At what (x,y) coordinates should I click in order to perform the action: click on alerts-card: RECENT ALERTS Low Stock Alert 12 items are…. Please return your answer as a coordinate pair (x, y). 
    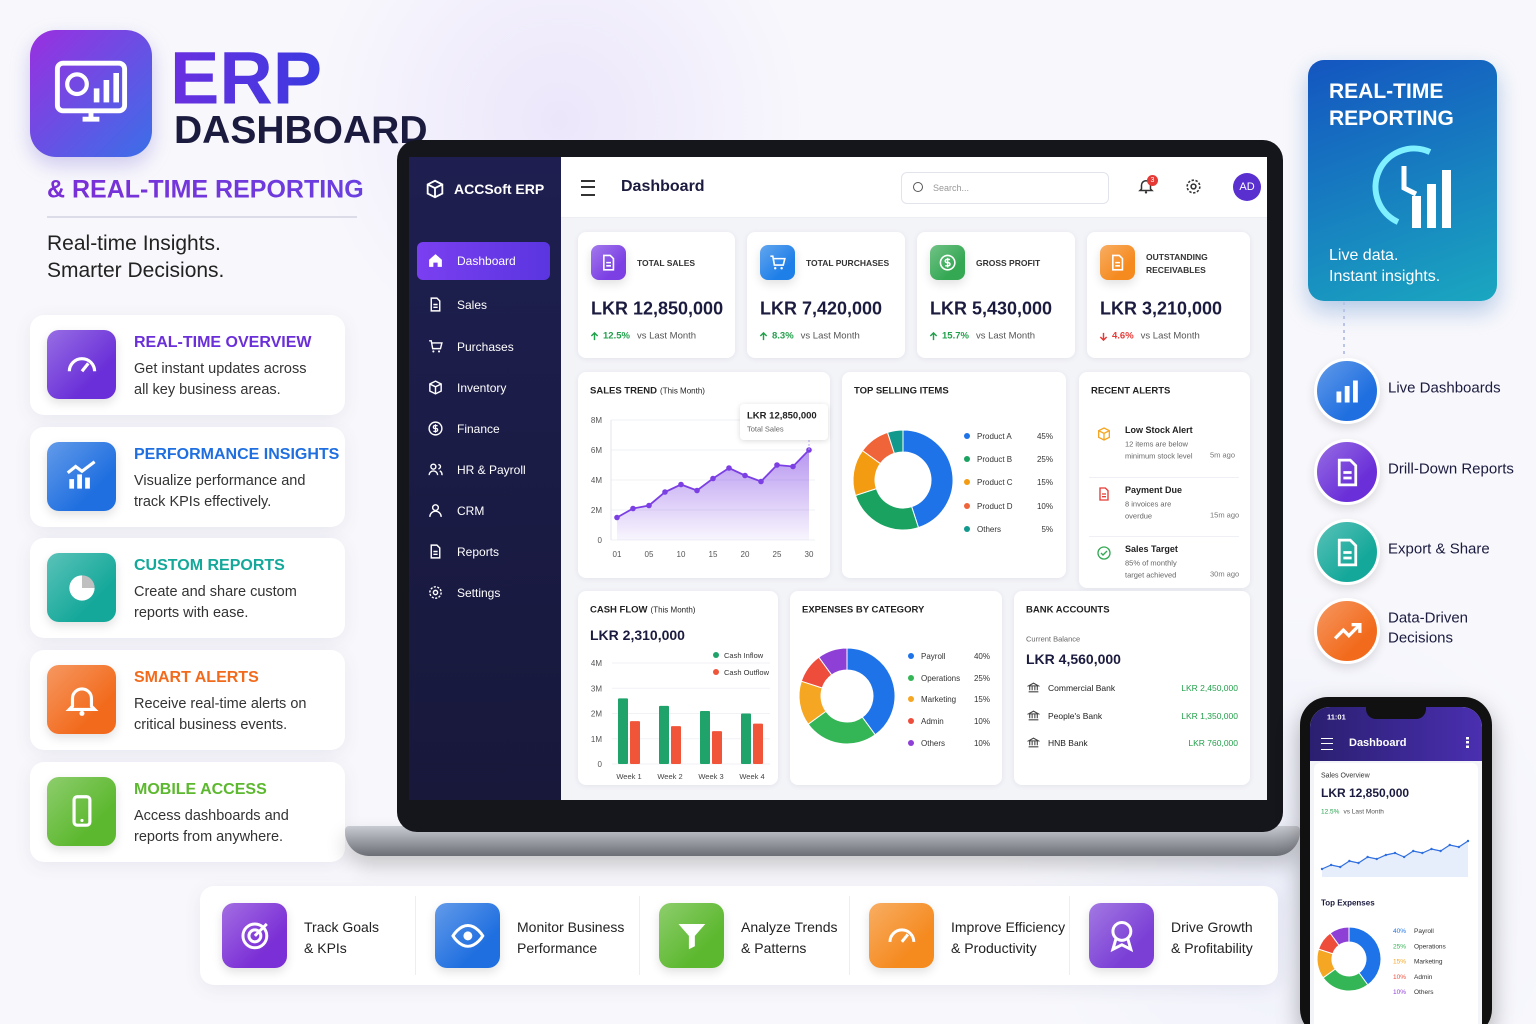
    Looking at the image, I should click on (1164, 480).